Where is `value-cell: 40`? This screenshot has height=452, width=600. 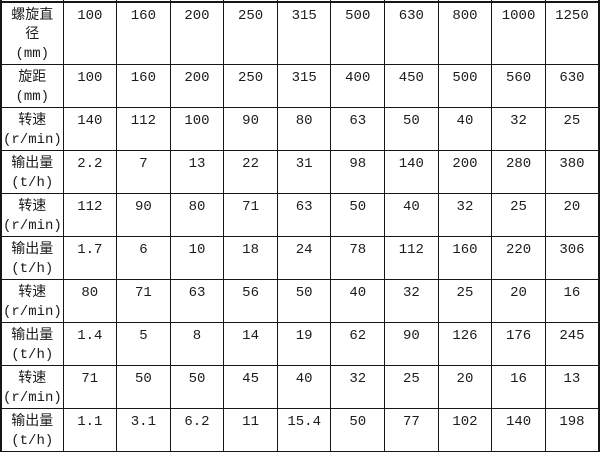 value-cell: 40 is located at coordinates (465, 129).